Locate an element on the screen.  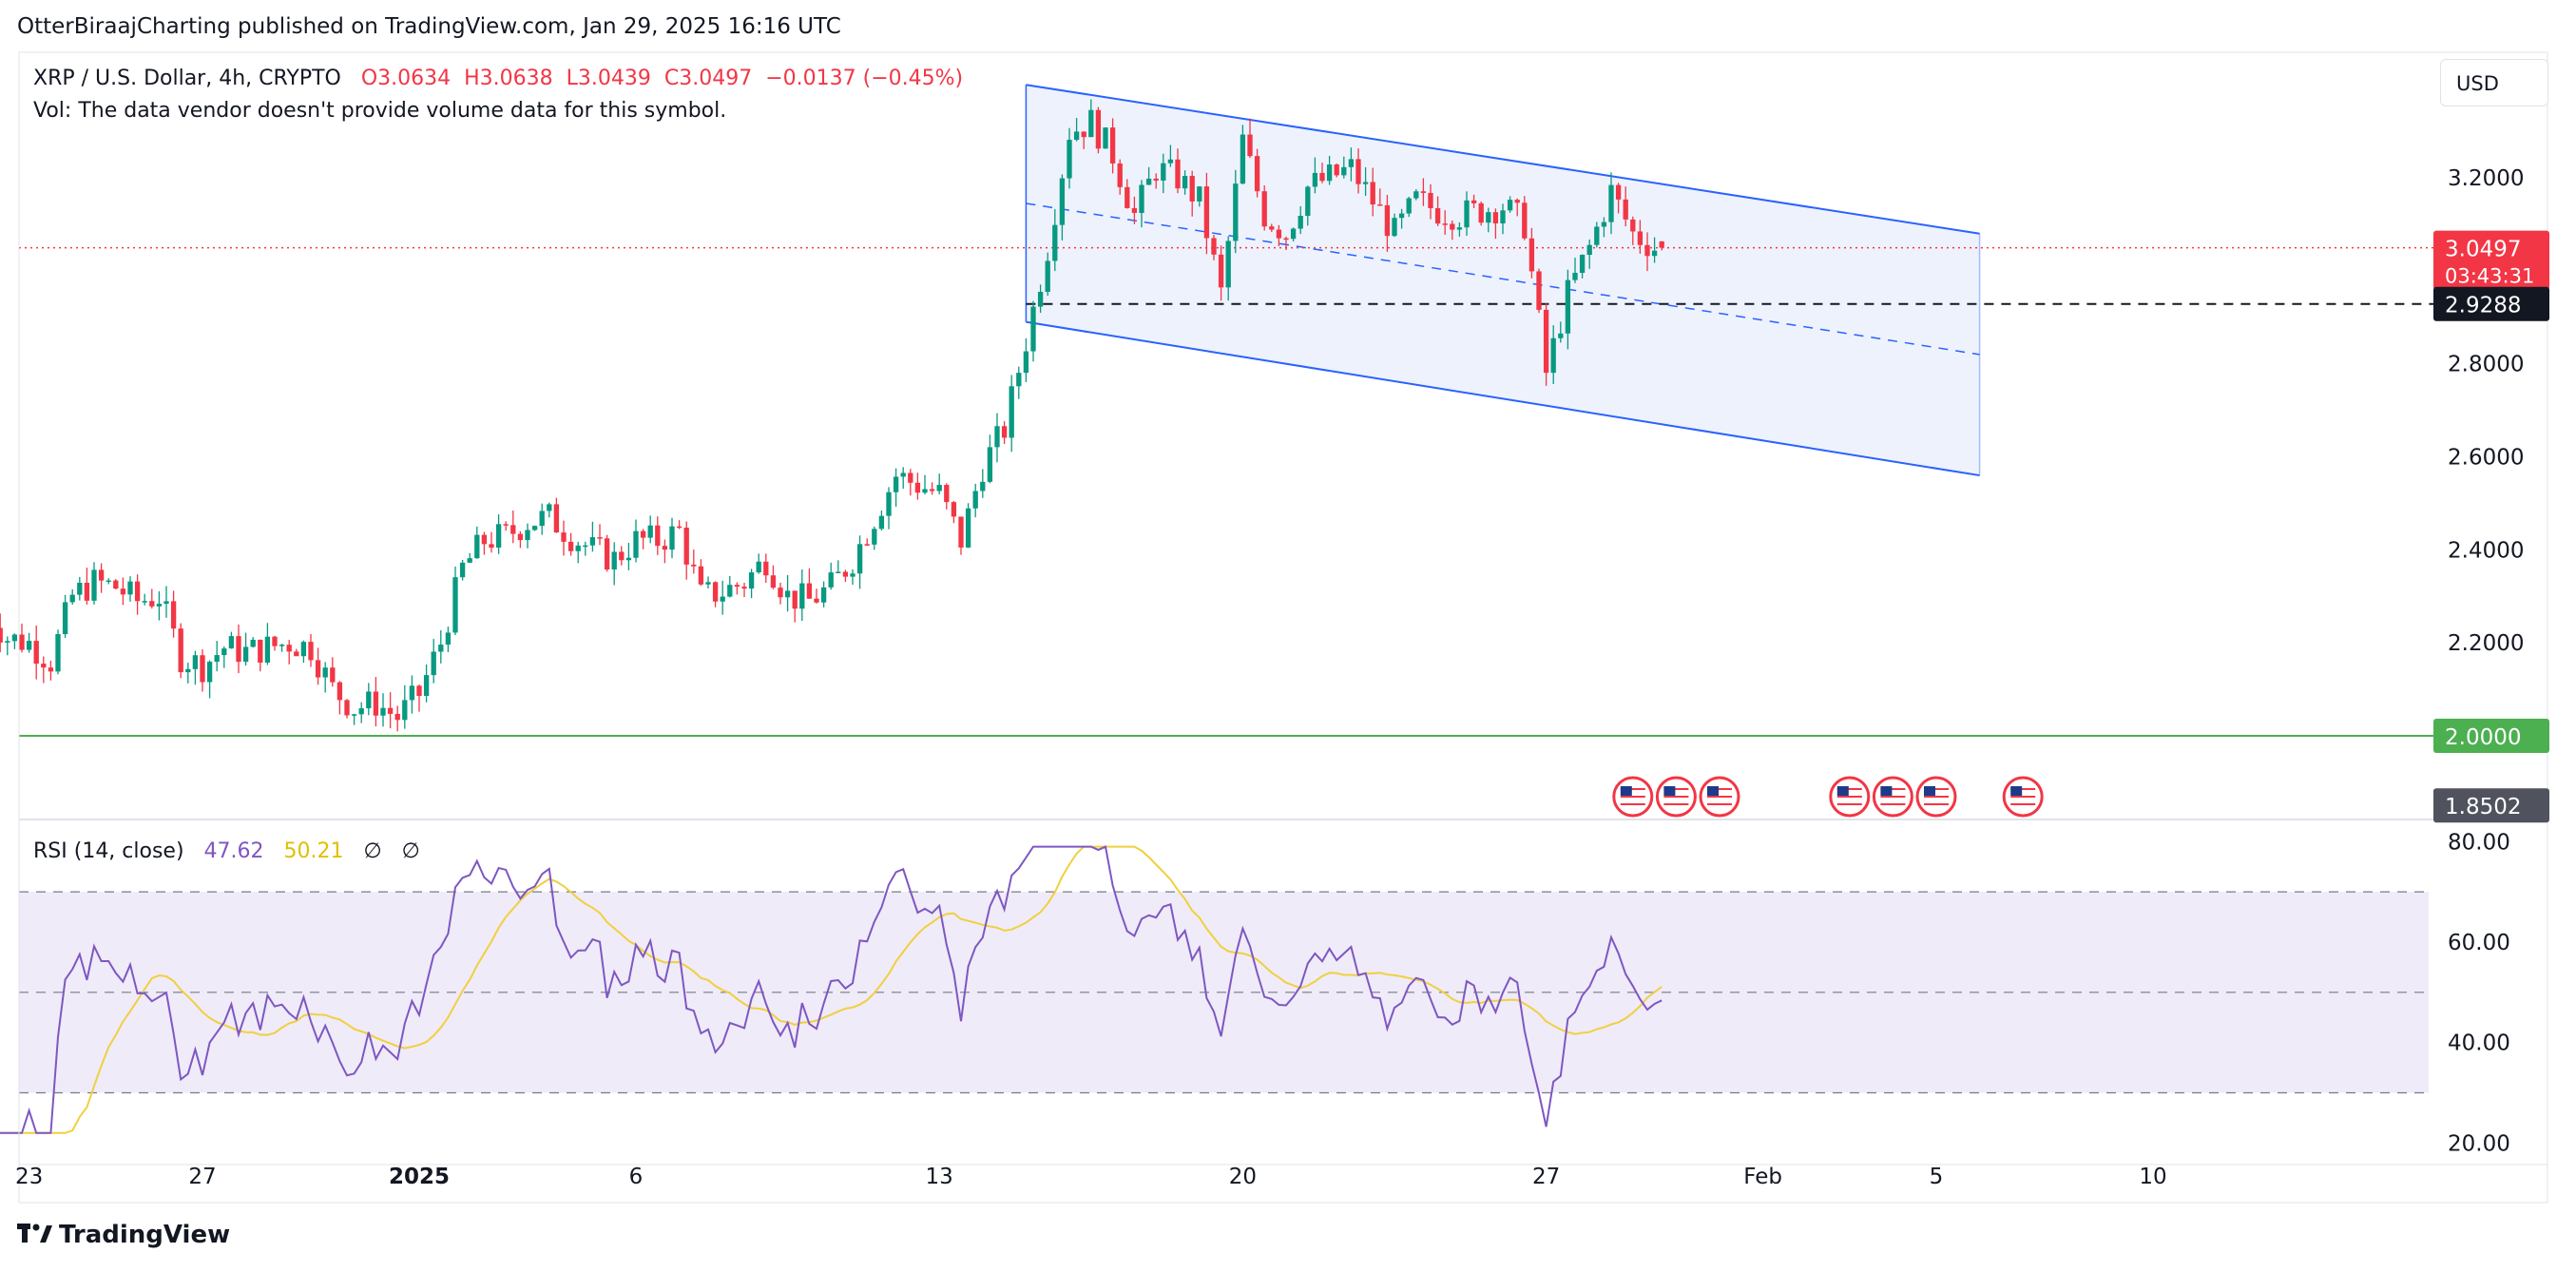
time-tick-label: 6 is located at coordinates (636, 1177).